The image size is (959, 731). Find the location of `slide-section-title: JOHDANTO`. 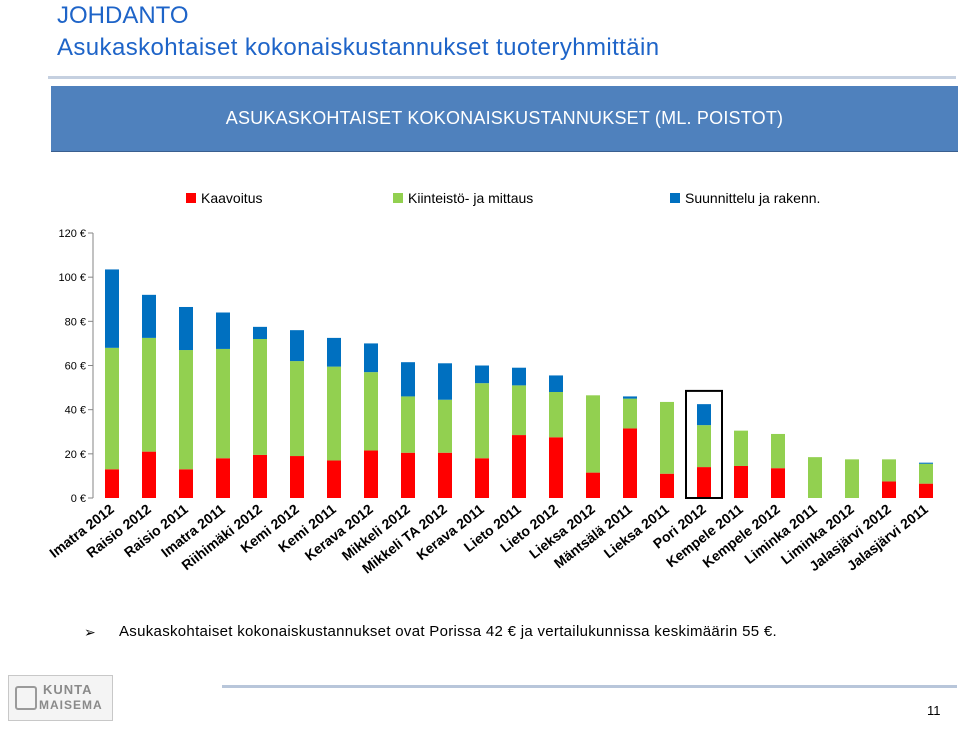

slide-section-title: JOHDANTO is located at coordinates (123, 15).